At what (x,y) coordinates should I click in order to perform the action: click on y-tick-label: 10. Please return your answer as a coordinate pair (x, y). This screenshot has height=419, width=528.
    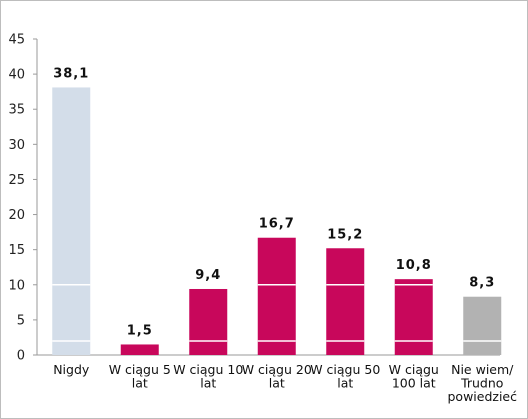
    Looking at the image, I should click on (16, 285).